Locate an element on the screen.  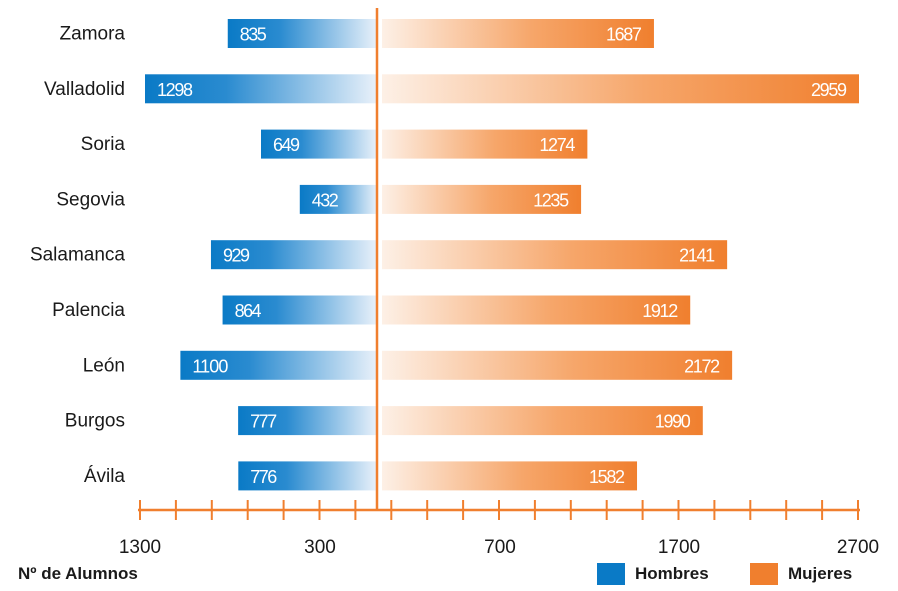
data-label-mujeres-leon: 2172 is located at coordinates (702, 366).